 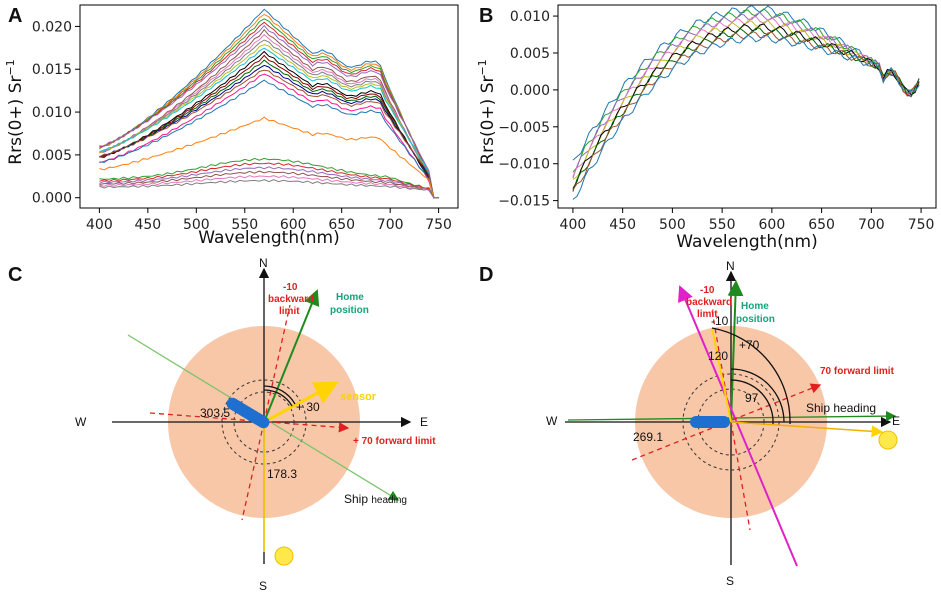 I want to click on chart-a-ytick-label: 0.000, so click(x=52, y=199).